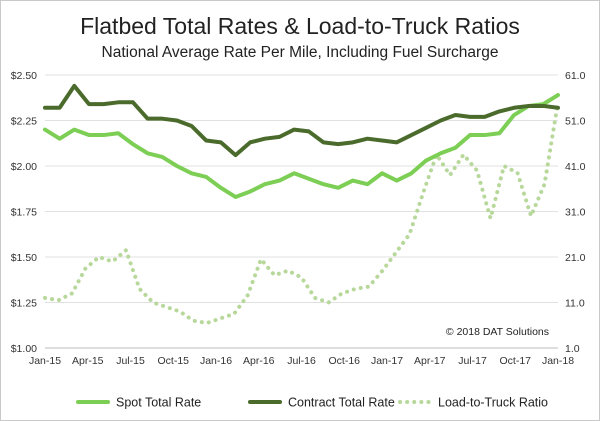 This screenshot has height=421, width=600. What do you see at coordinates (558, 361) in the screenshot?
I see `x-tick-label: Jan-18` at bounding box center [558, 361].